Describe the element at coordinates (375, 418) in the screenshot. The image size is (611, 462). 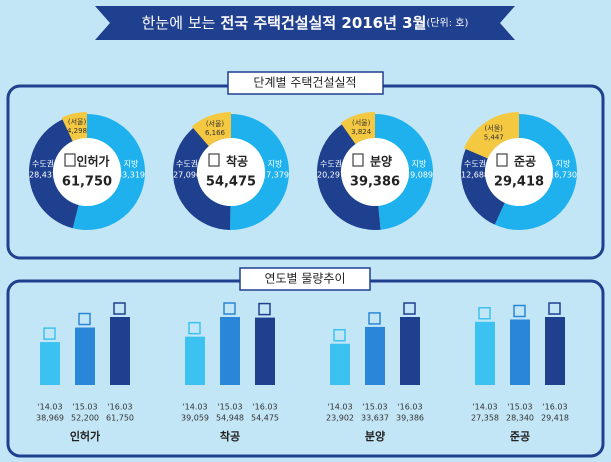
I see `value-label: 33,637` at that location.